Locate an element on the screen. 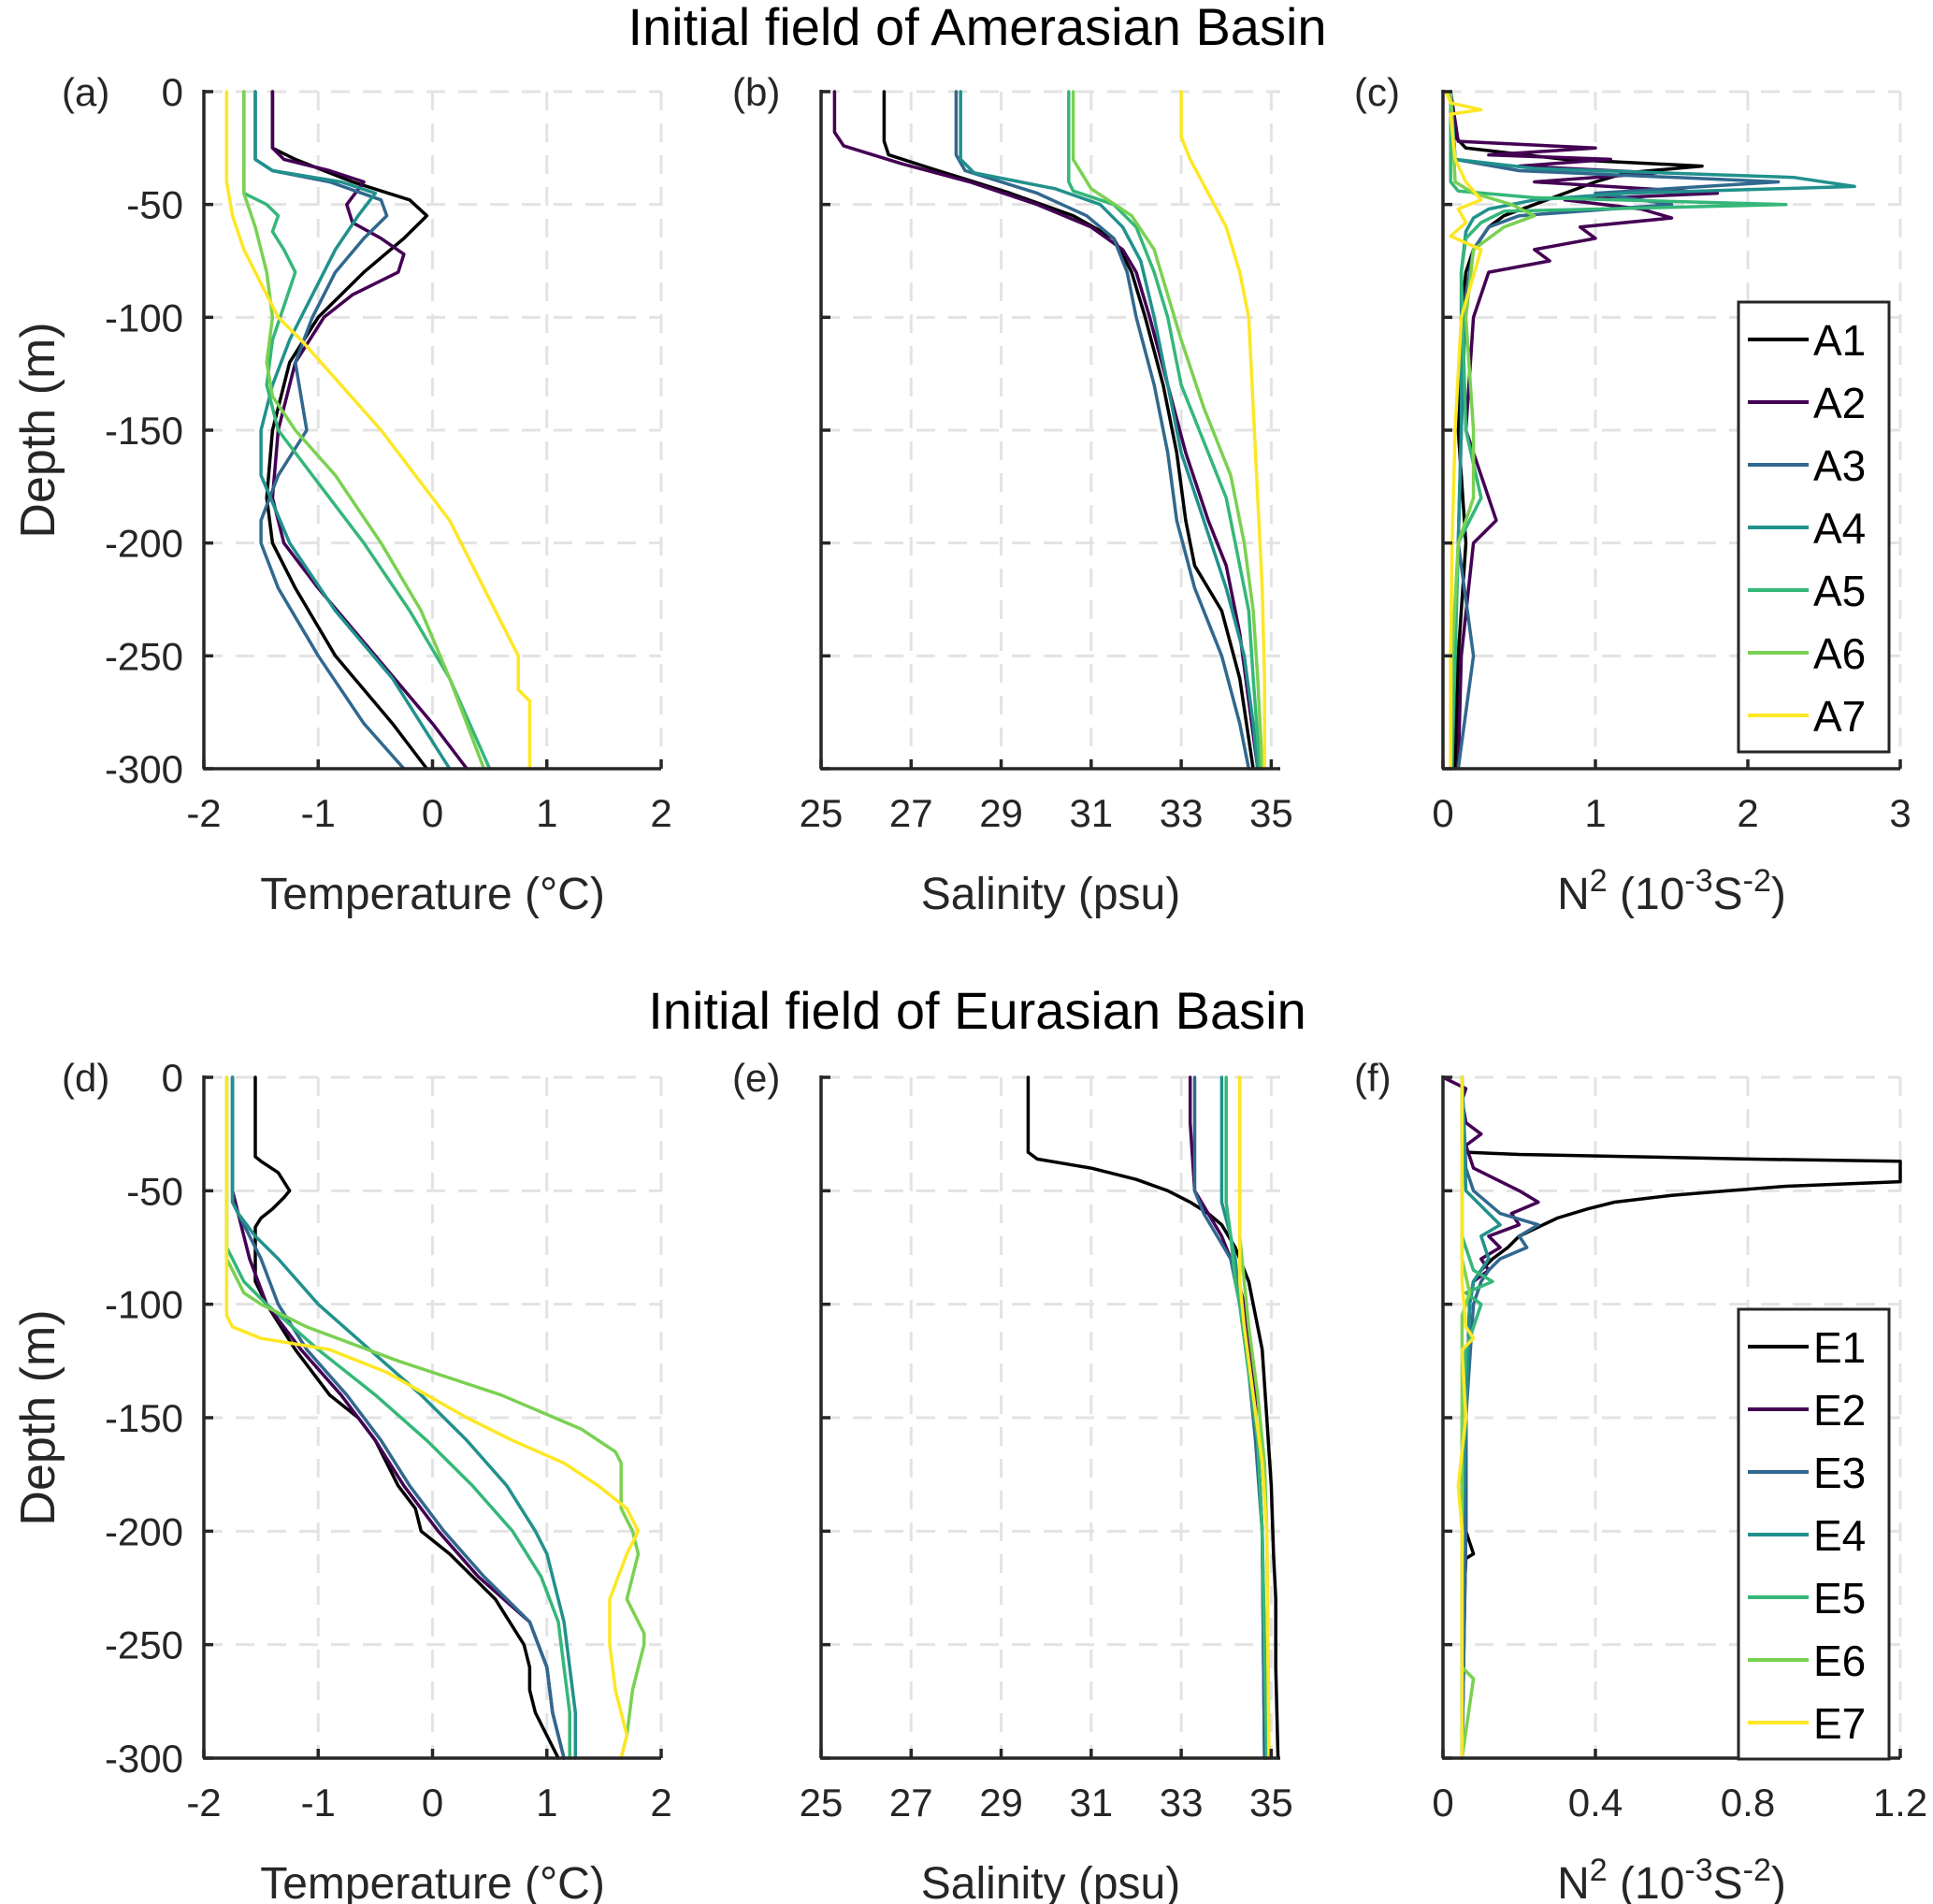  legend-label-E6: E6 is located at coordinates (1839, 1661).